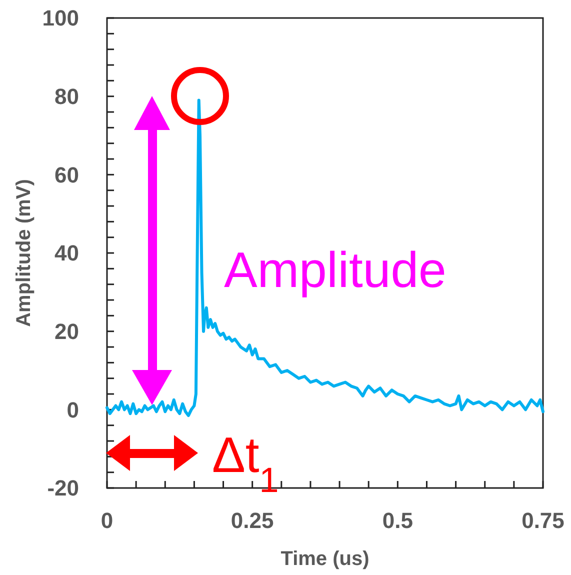 This screenshot has width=571, height=575. What do you see at coordinates (325, 559) in the screenshot?
I see `x-axis-title: Time (us)` at bounding box center [325, 559].